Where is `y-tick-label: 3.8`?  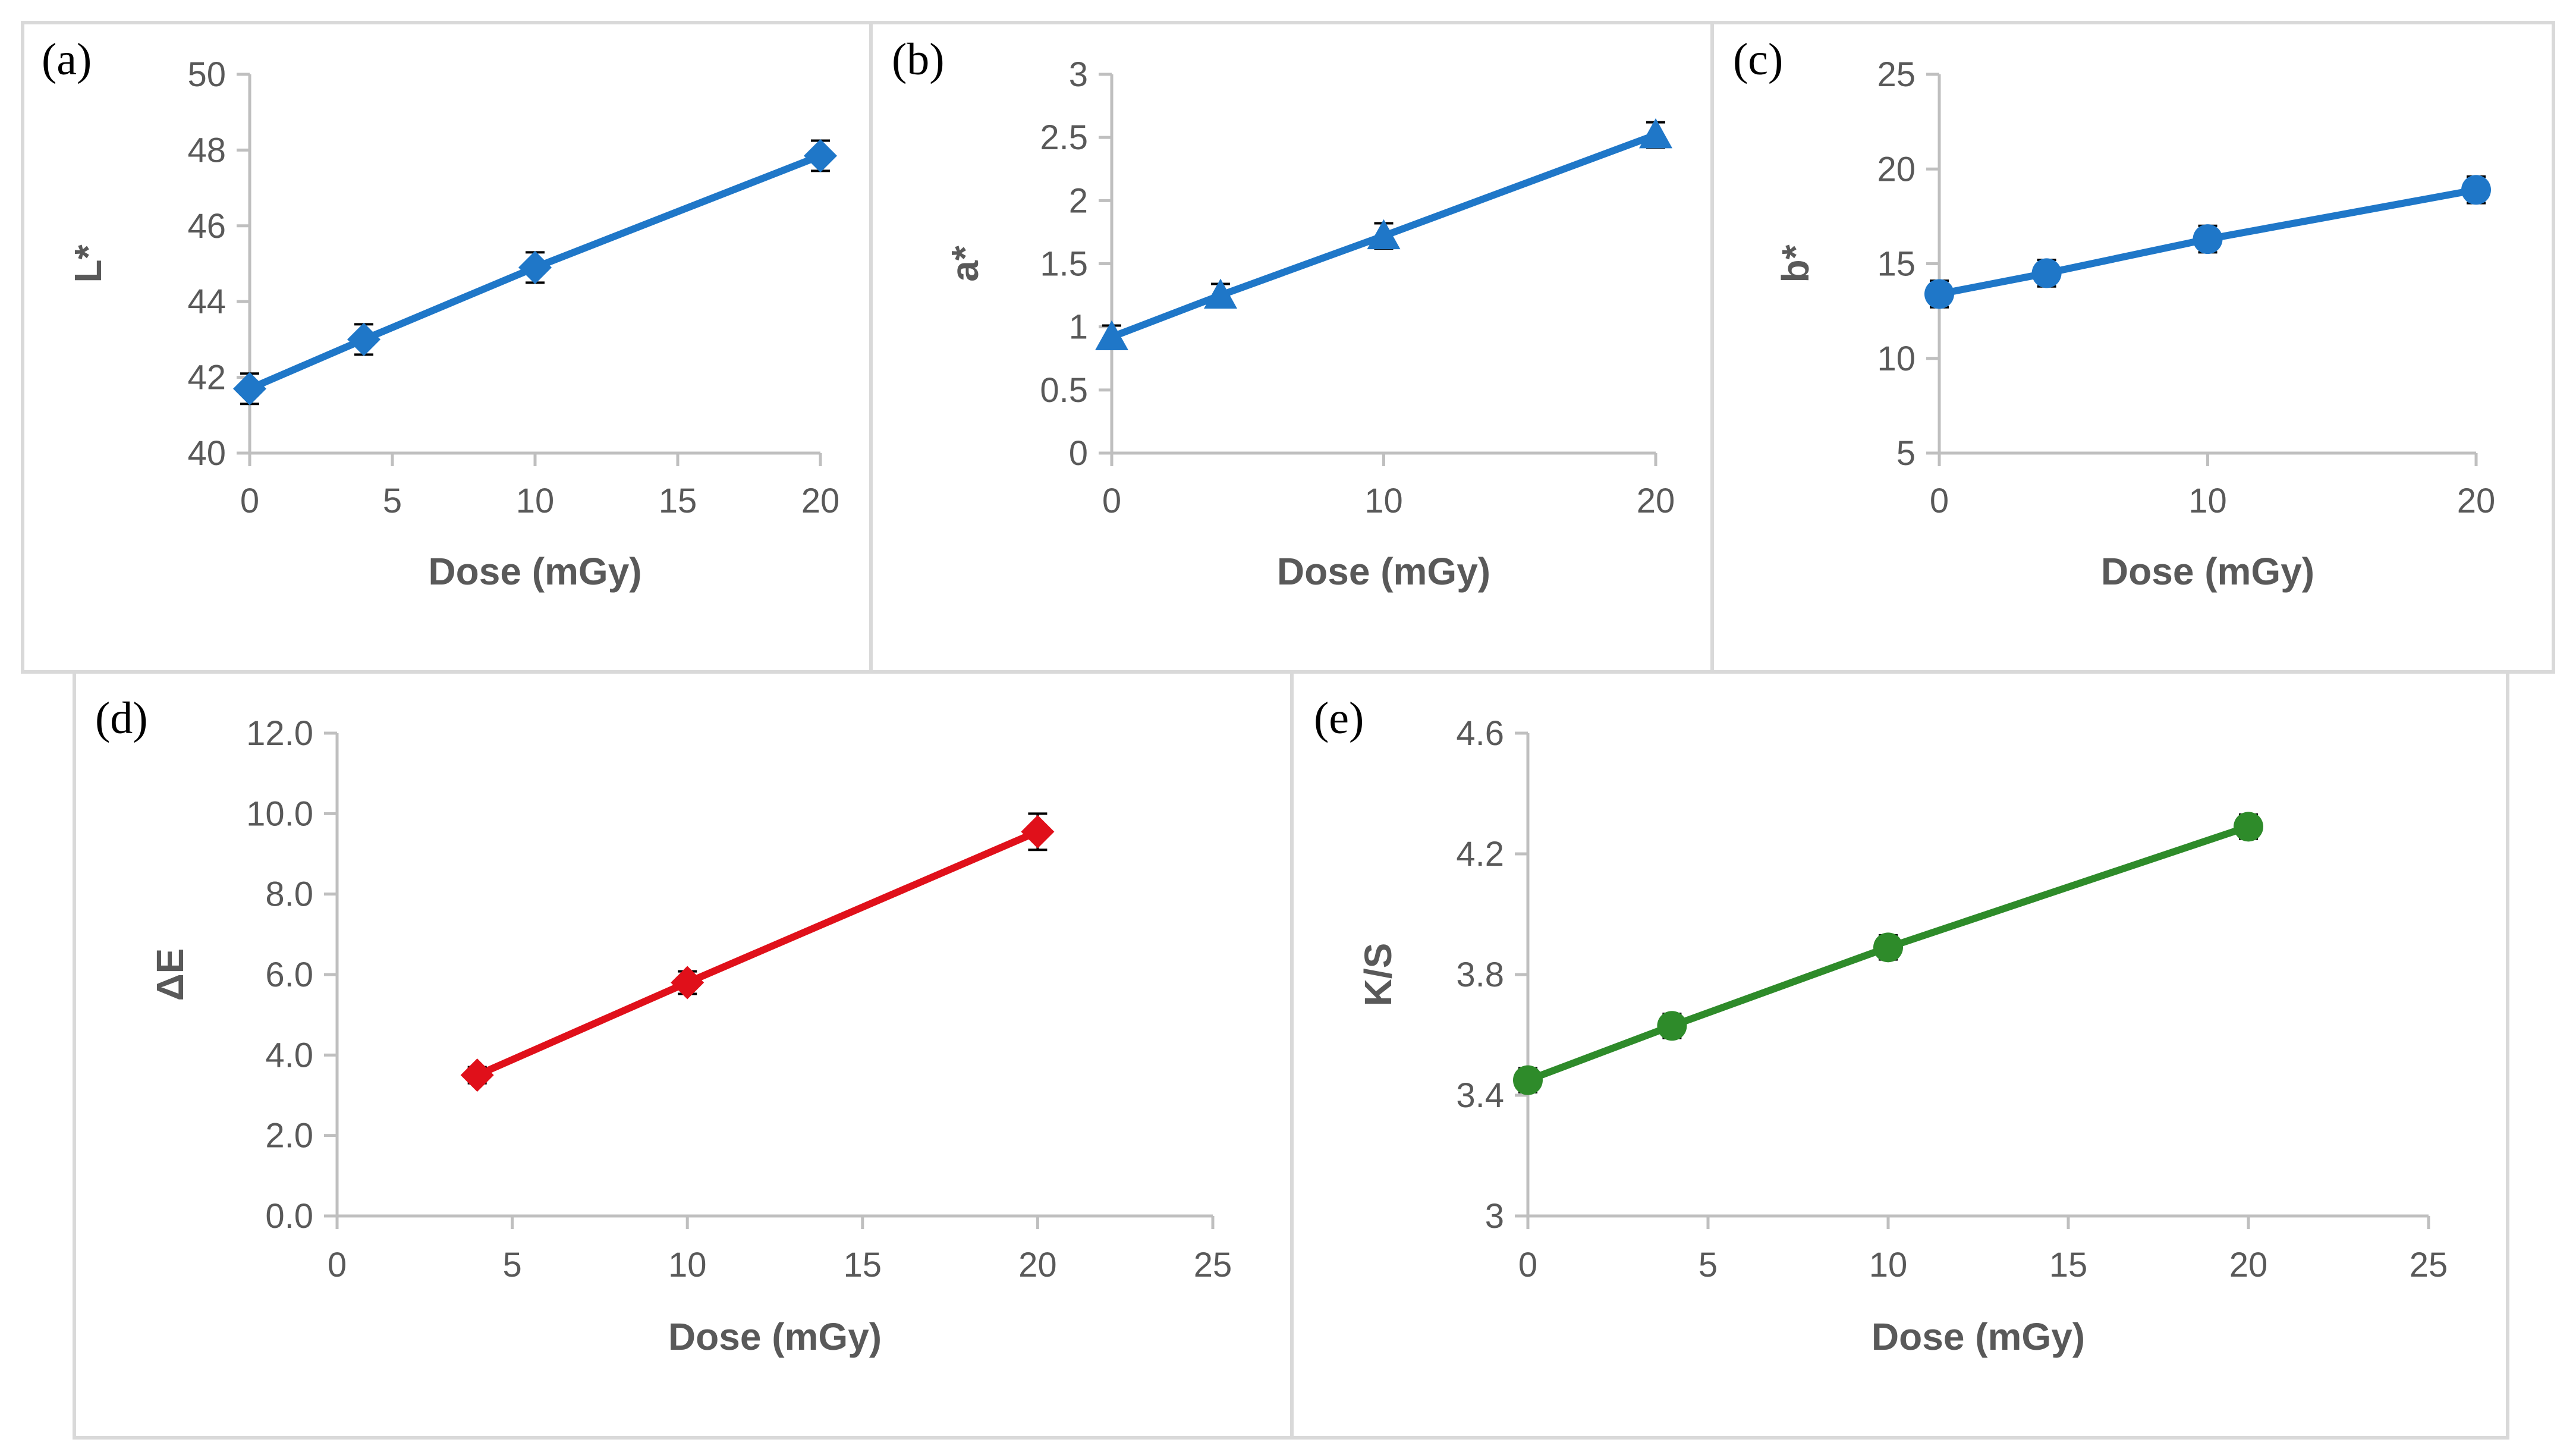 y-tick-label: 3.8 is located at coordinates (1480, 975).